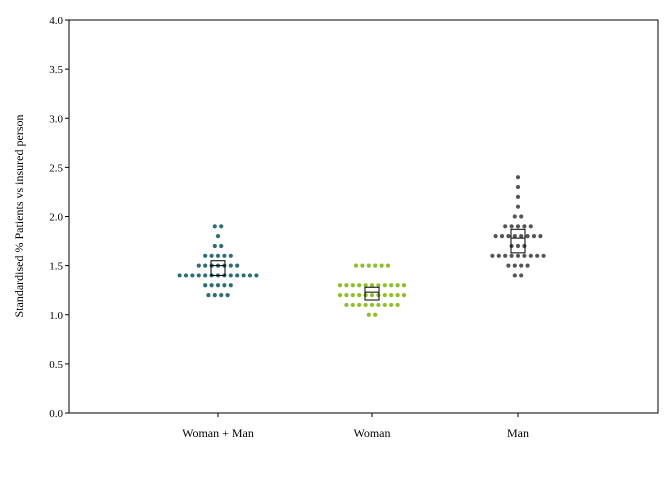  Describe the element at coordinates (518, 433) in the screenshot. I see `x-tick-label: Man` at that location.